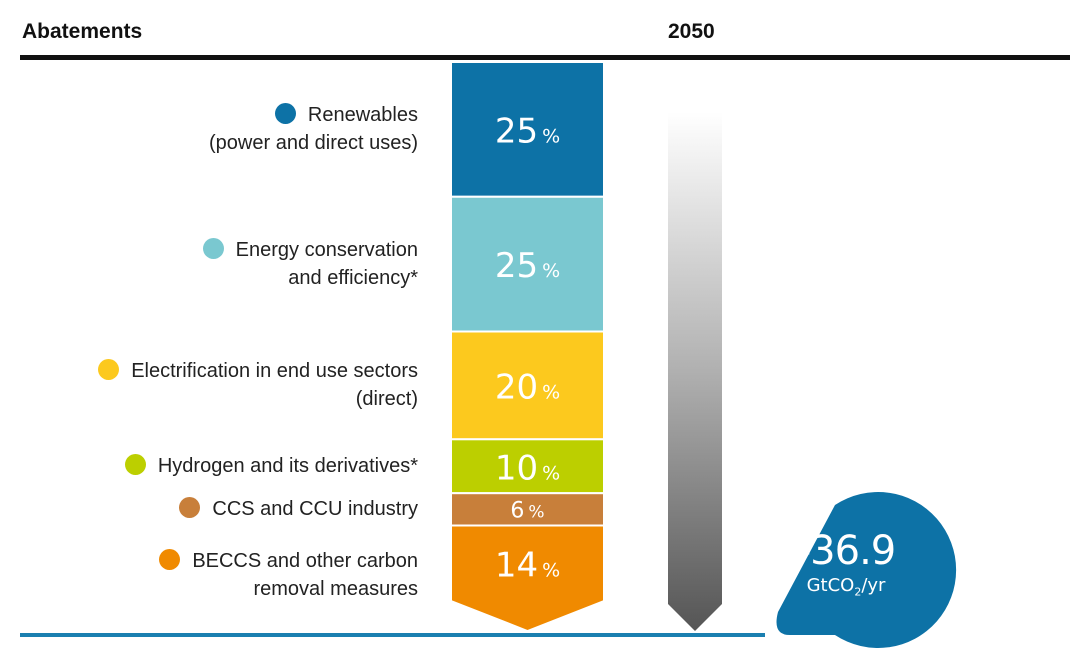 The width and height of the screenshot is (1080, 654). I want to click on total-unit: GtCO2/yr, so click(846, 587).